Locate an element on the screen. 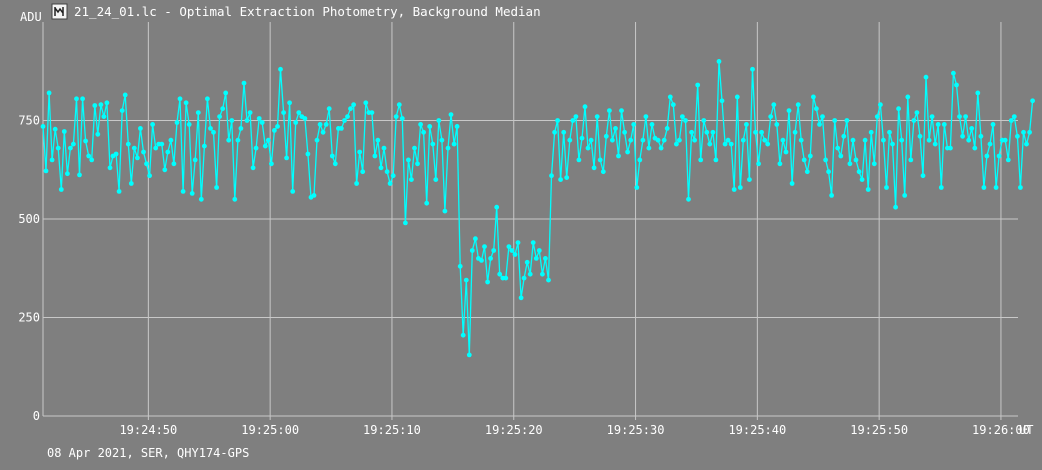 Image resolution: width=1042 pixels, height=470 pixels. x-axis-label: UT is located at coordinates (1026, 430).